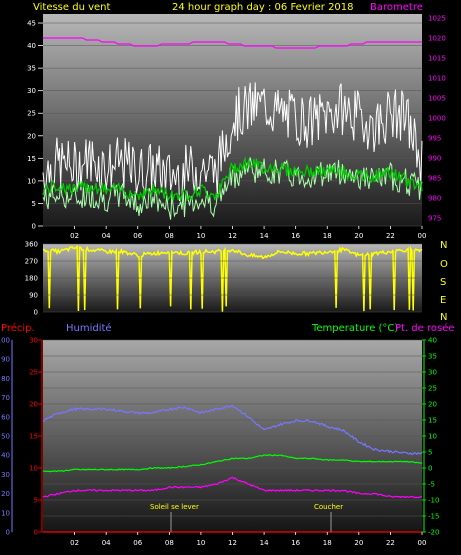 This screenshot has width=461, height=555. What do you see at coordinates (390, 236) in the screenshot?
I see `wind-x-tick-label: 22` at bounding box center [390, 236].